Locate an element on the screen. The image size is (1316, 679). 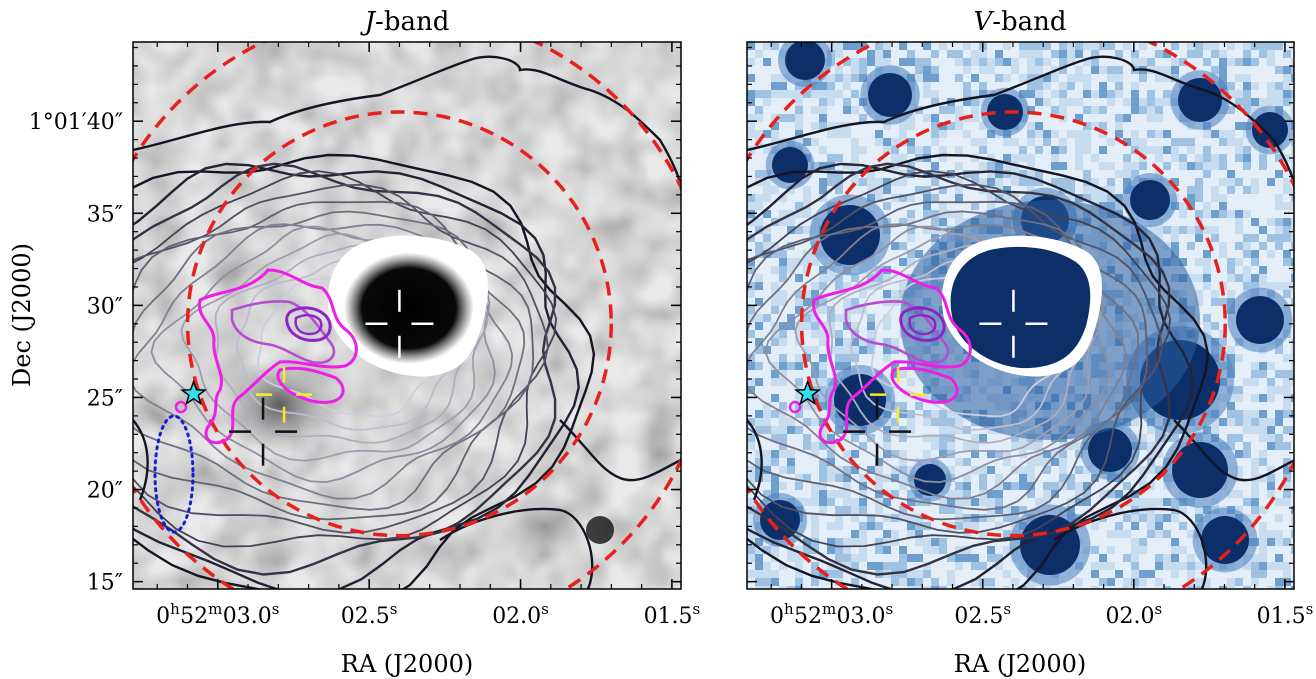
panel-v-title-rest: -band is located at coordinates (1029, 22).